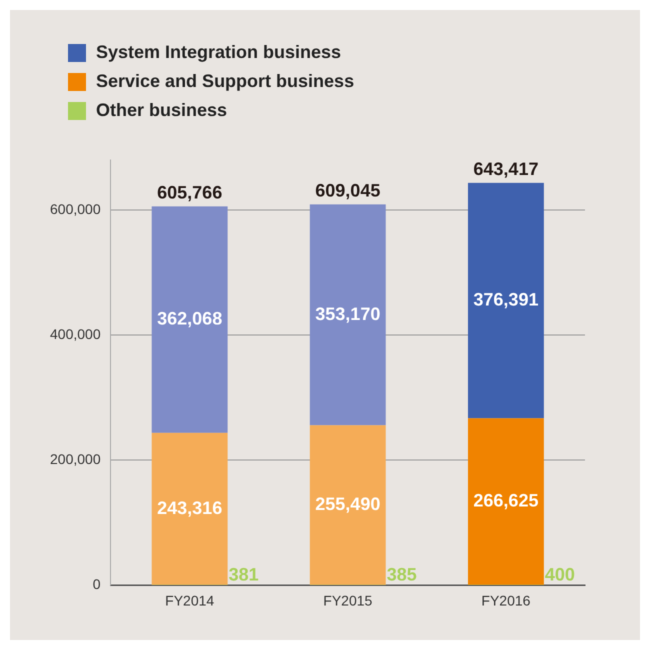  I want to click on x-tick-label: FY2014, so click(189, 600).